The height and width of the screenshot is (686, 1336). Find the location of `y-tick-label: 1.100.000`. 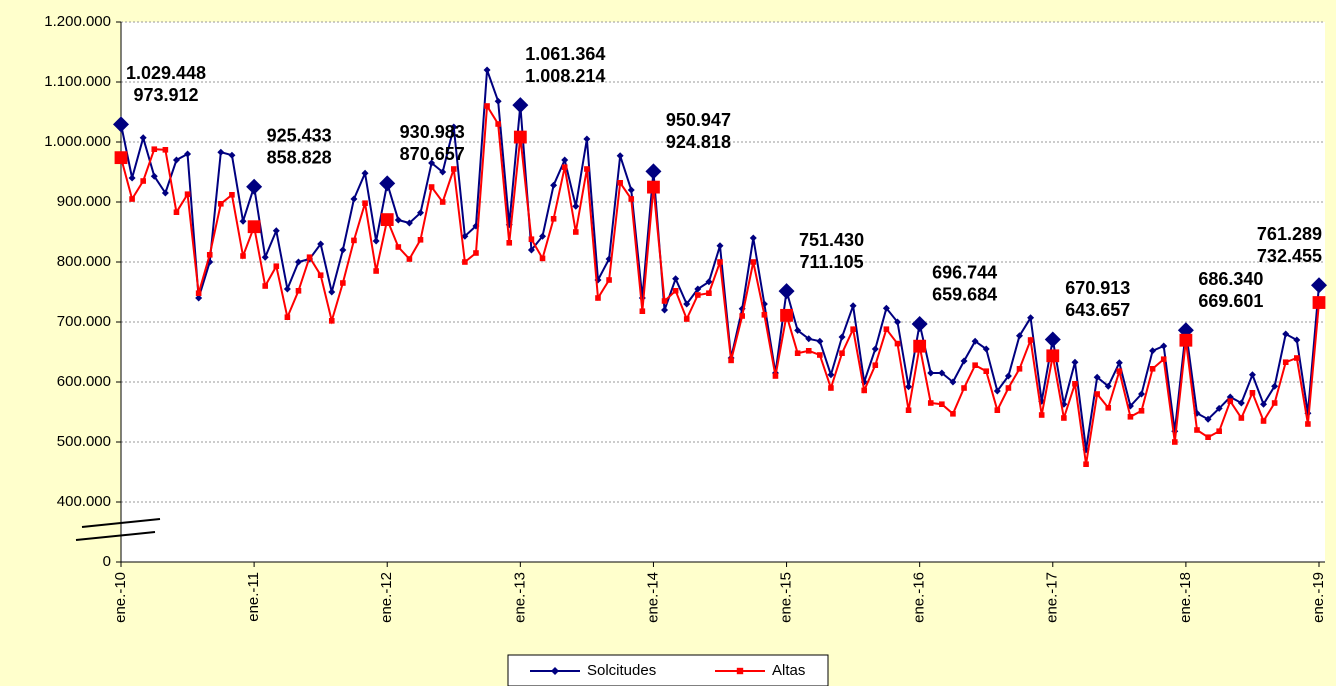

y-tick-label: 1.100.000 is located at coordinates (77, 81).